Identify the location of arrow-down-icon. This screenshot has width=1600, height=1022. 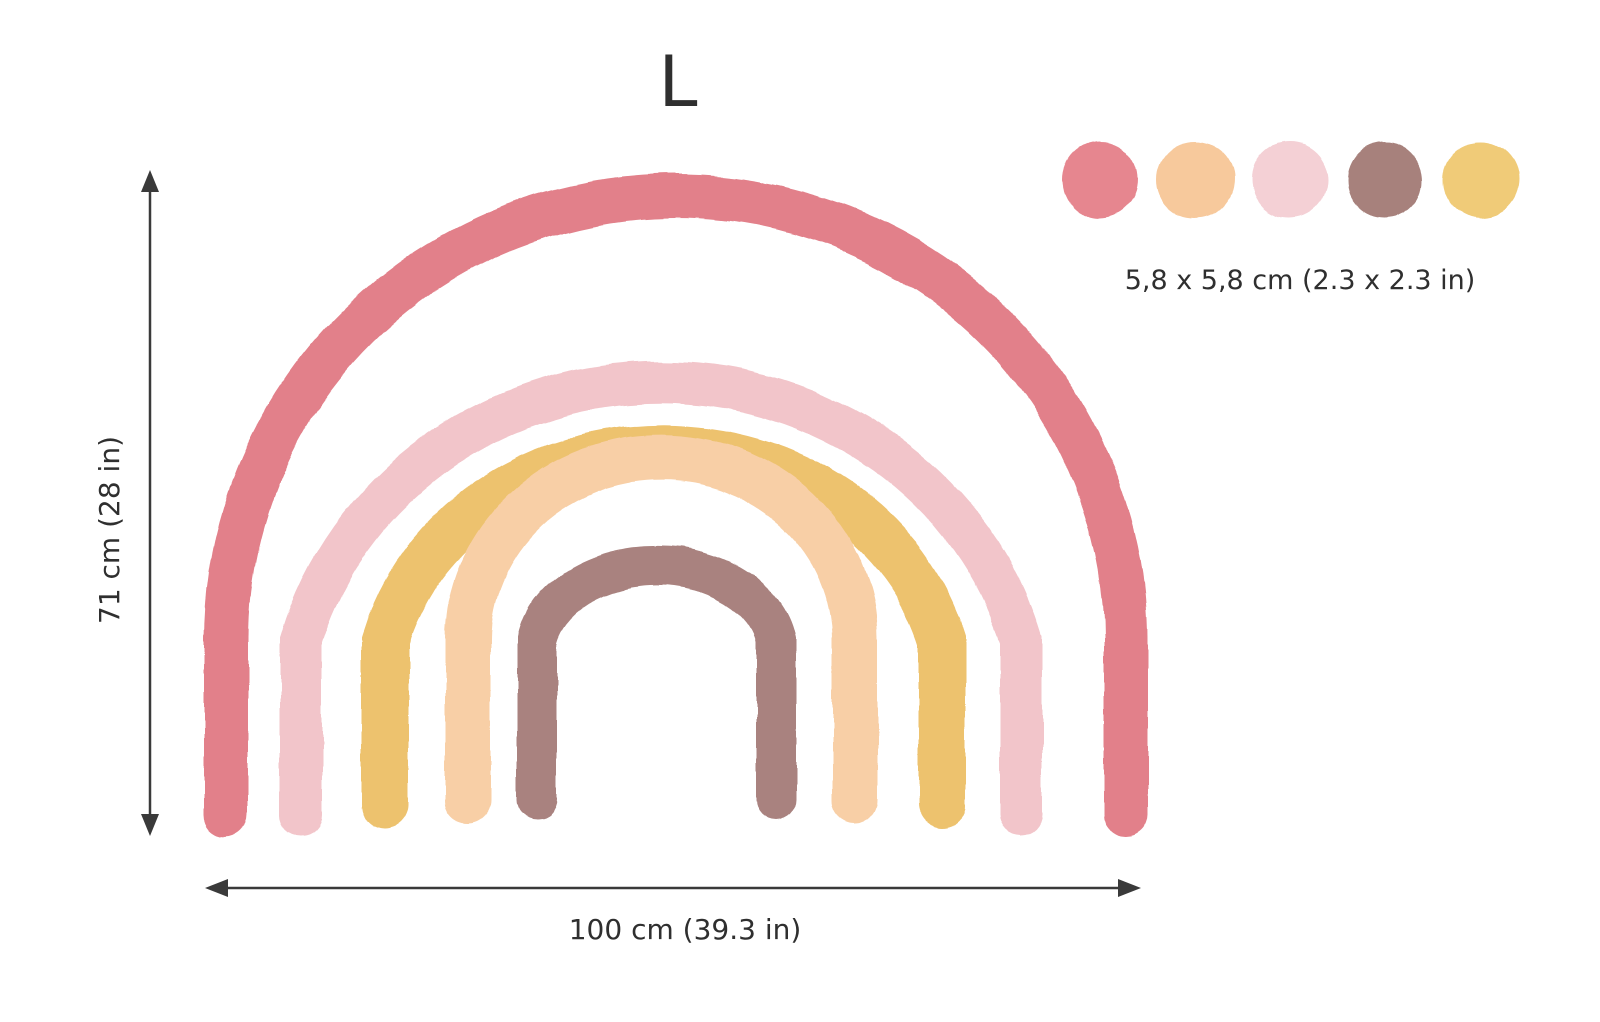
(150, 825).